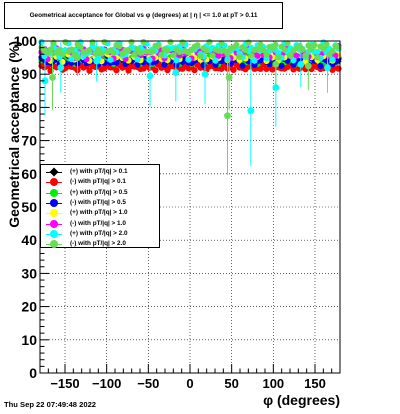 This screenshot has height=414, width=400. Describe the element at coordinates (29, 74) in the screenshot. I see `y-tick-label: 90` at that location.